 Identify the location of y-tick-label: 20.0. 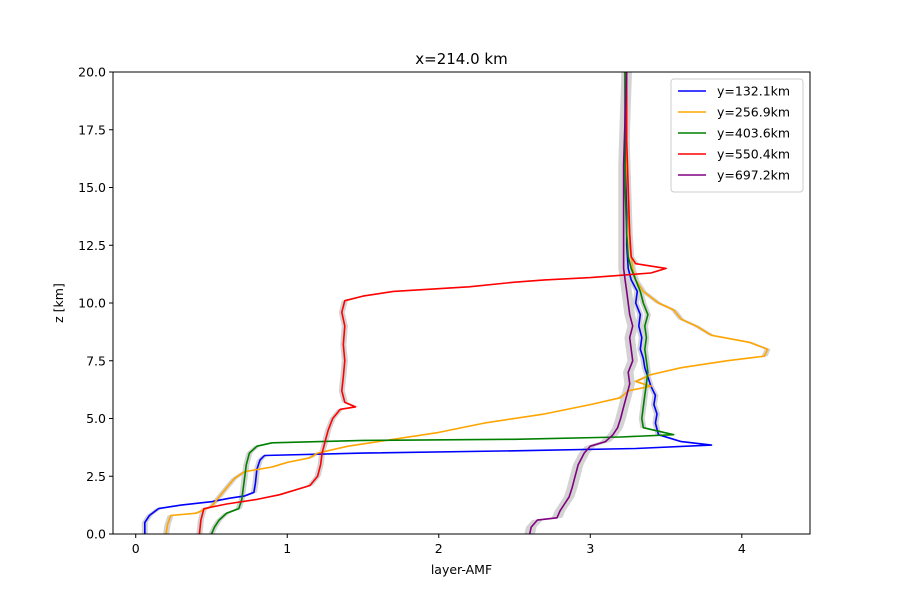
(92, 72).